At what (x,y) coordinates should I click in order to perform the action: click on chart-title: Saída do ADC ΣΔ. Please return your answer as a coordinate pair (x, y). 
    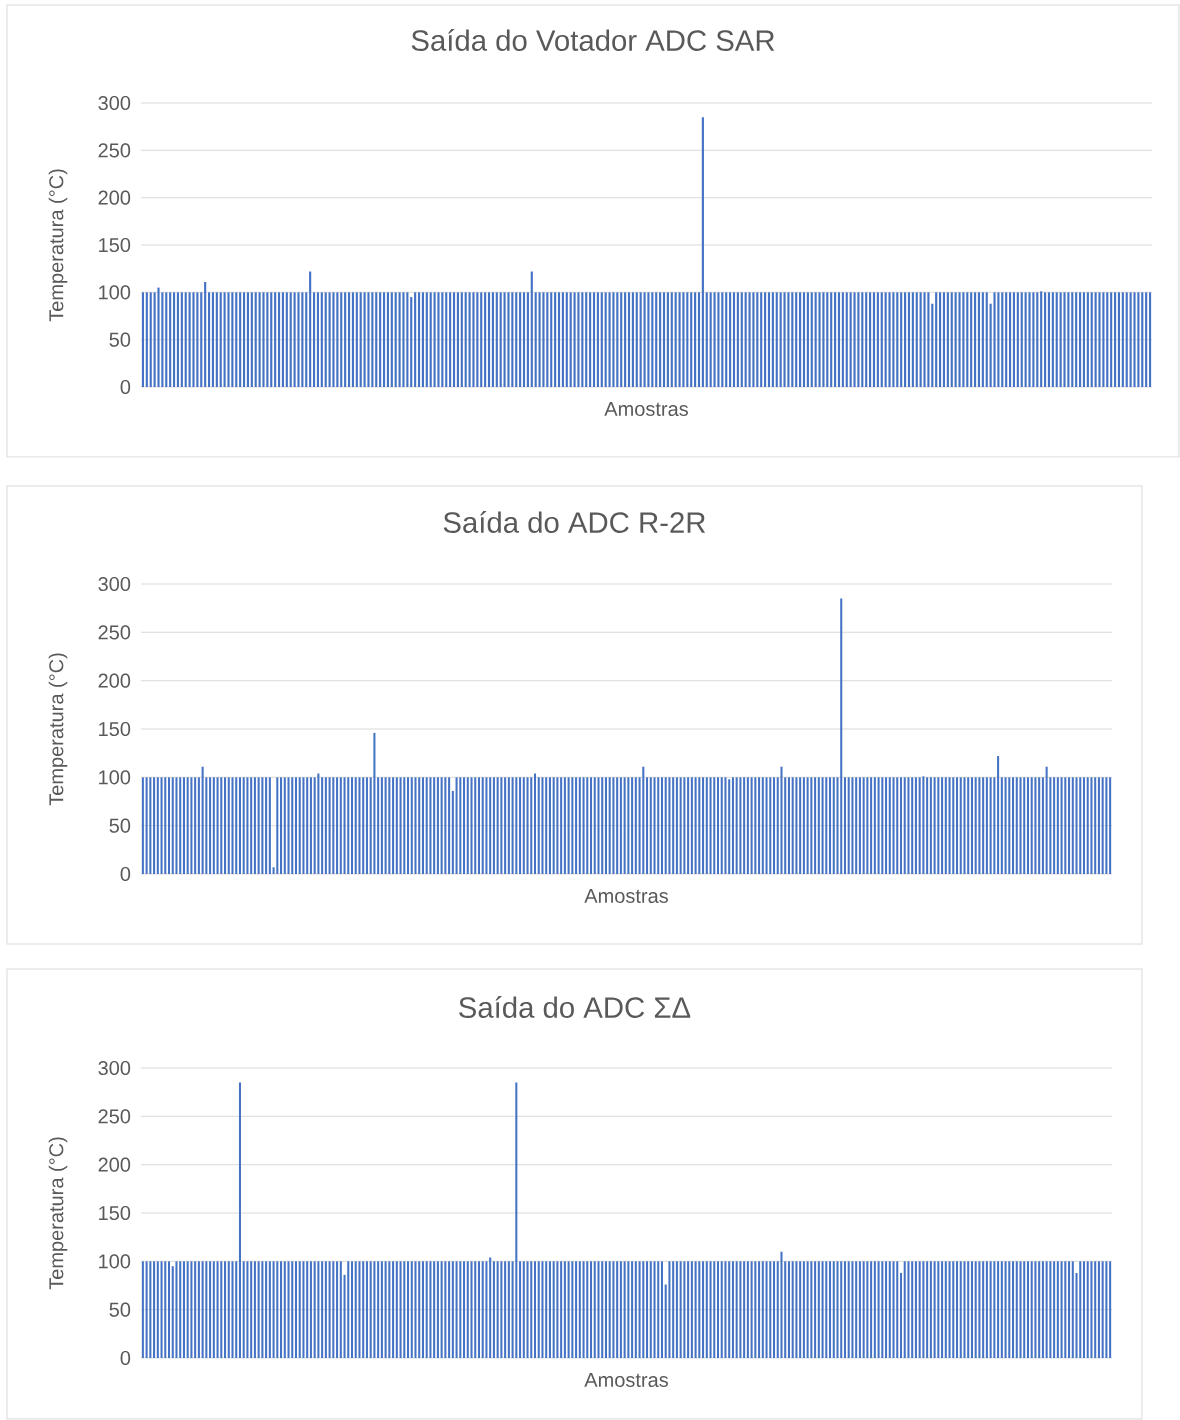
    Looking at the image, I should click on (575, 1007).